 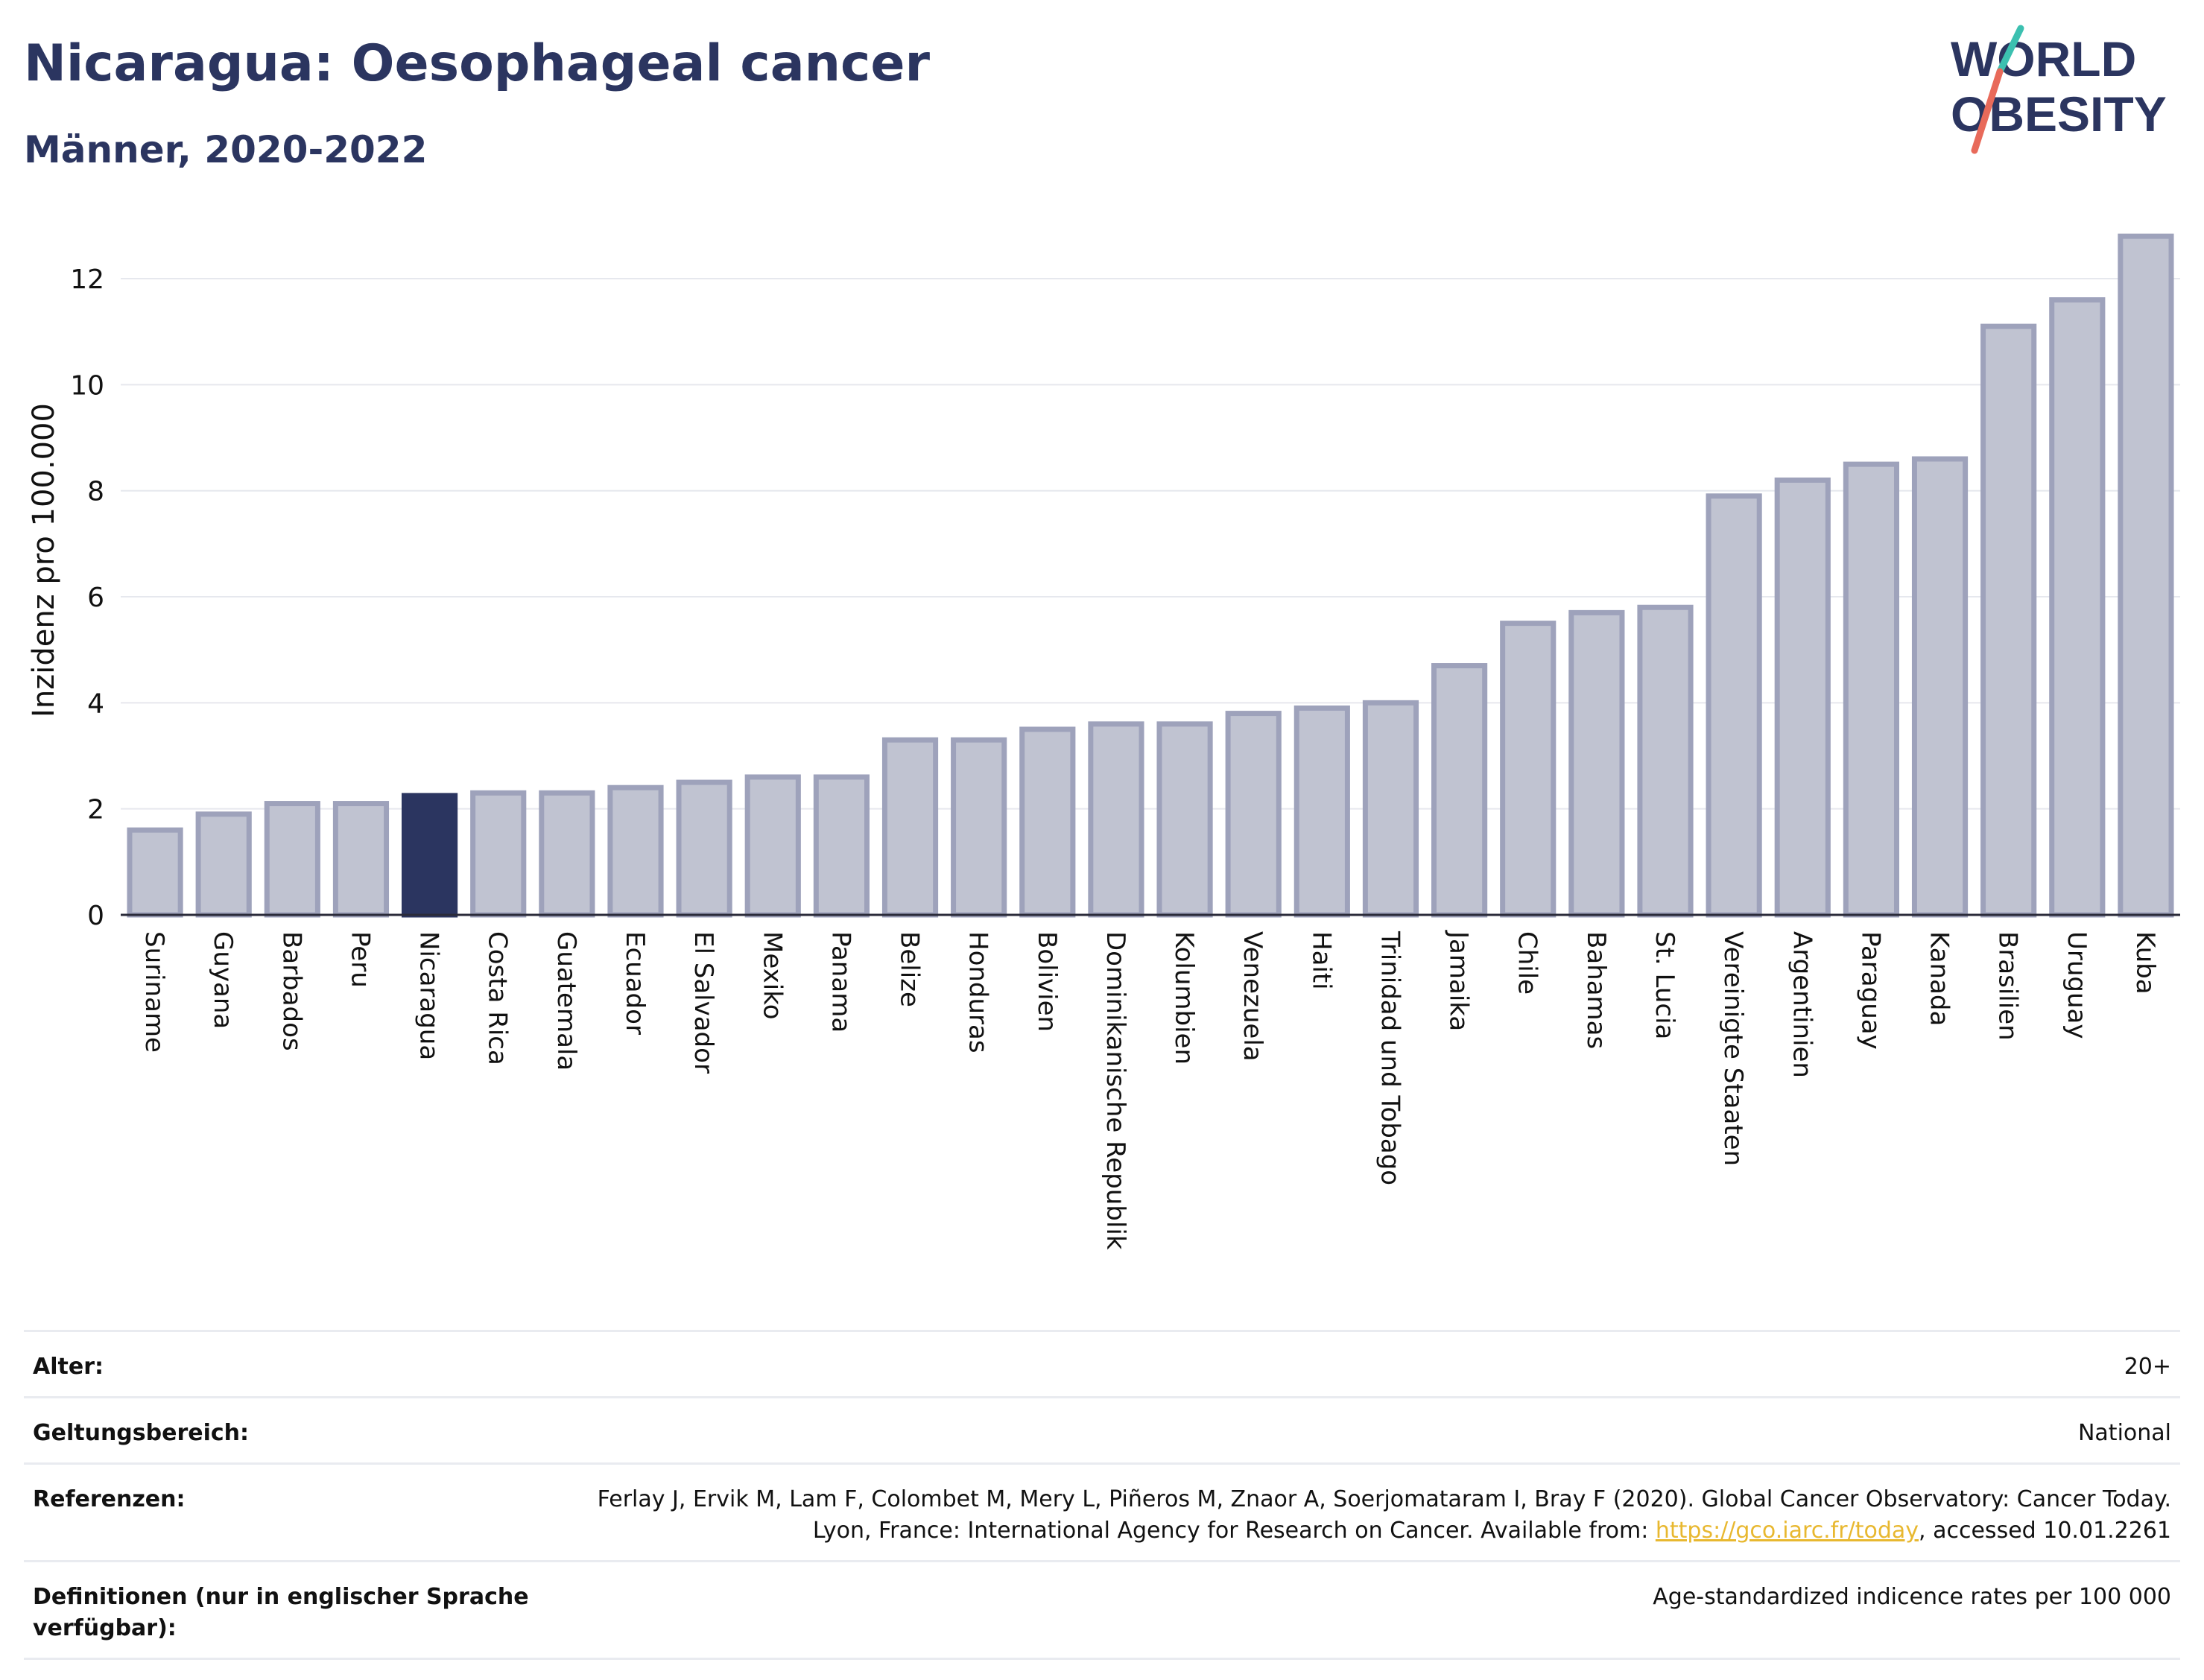 I want to click on x-tick-label: Kolumbien, so click(x=1184, y=998).